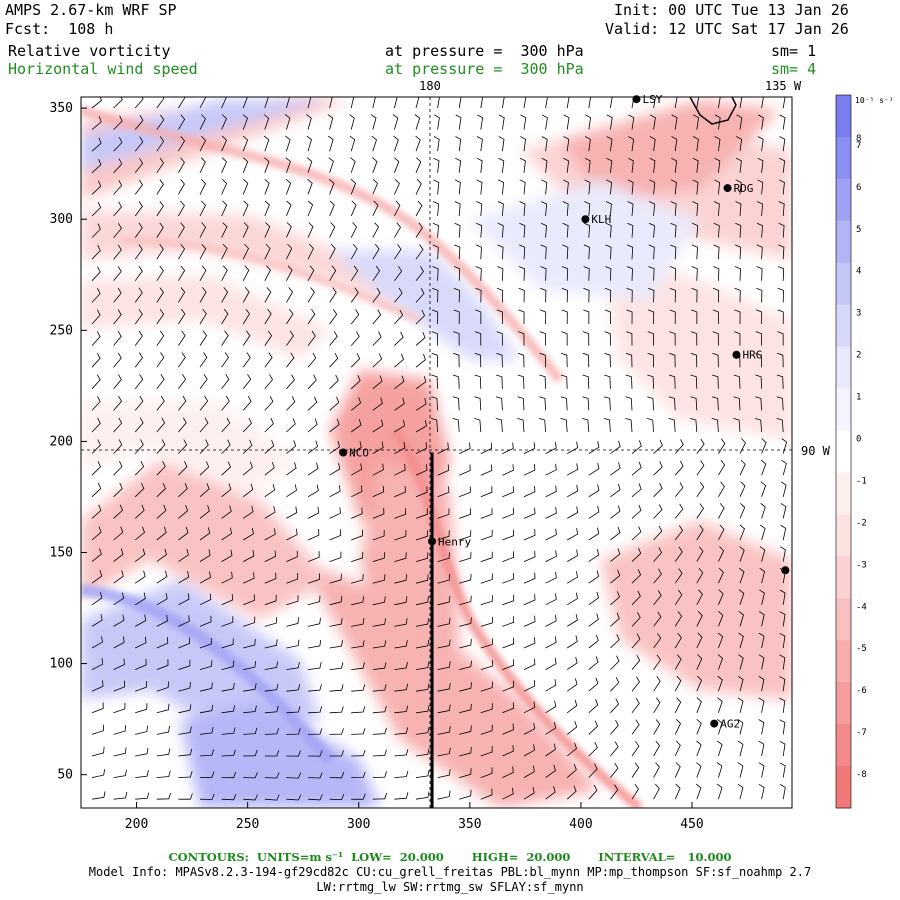 The width and height of the screenshot is (900, 900). I want to click on lon-label-135w: 135 W, so click(783, 86).